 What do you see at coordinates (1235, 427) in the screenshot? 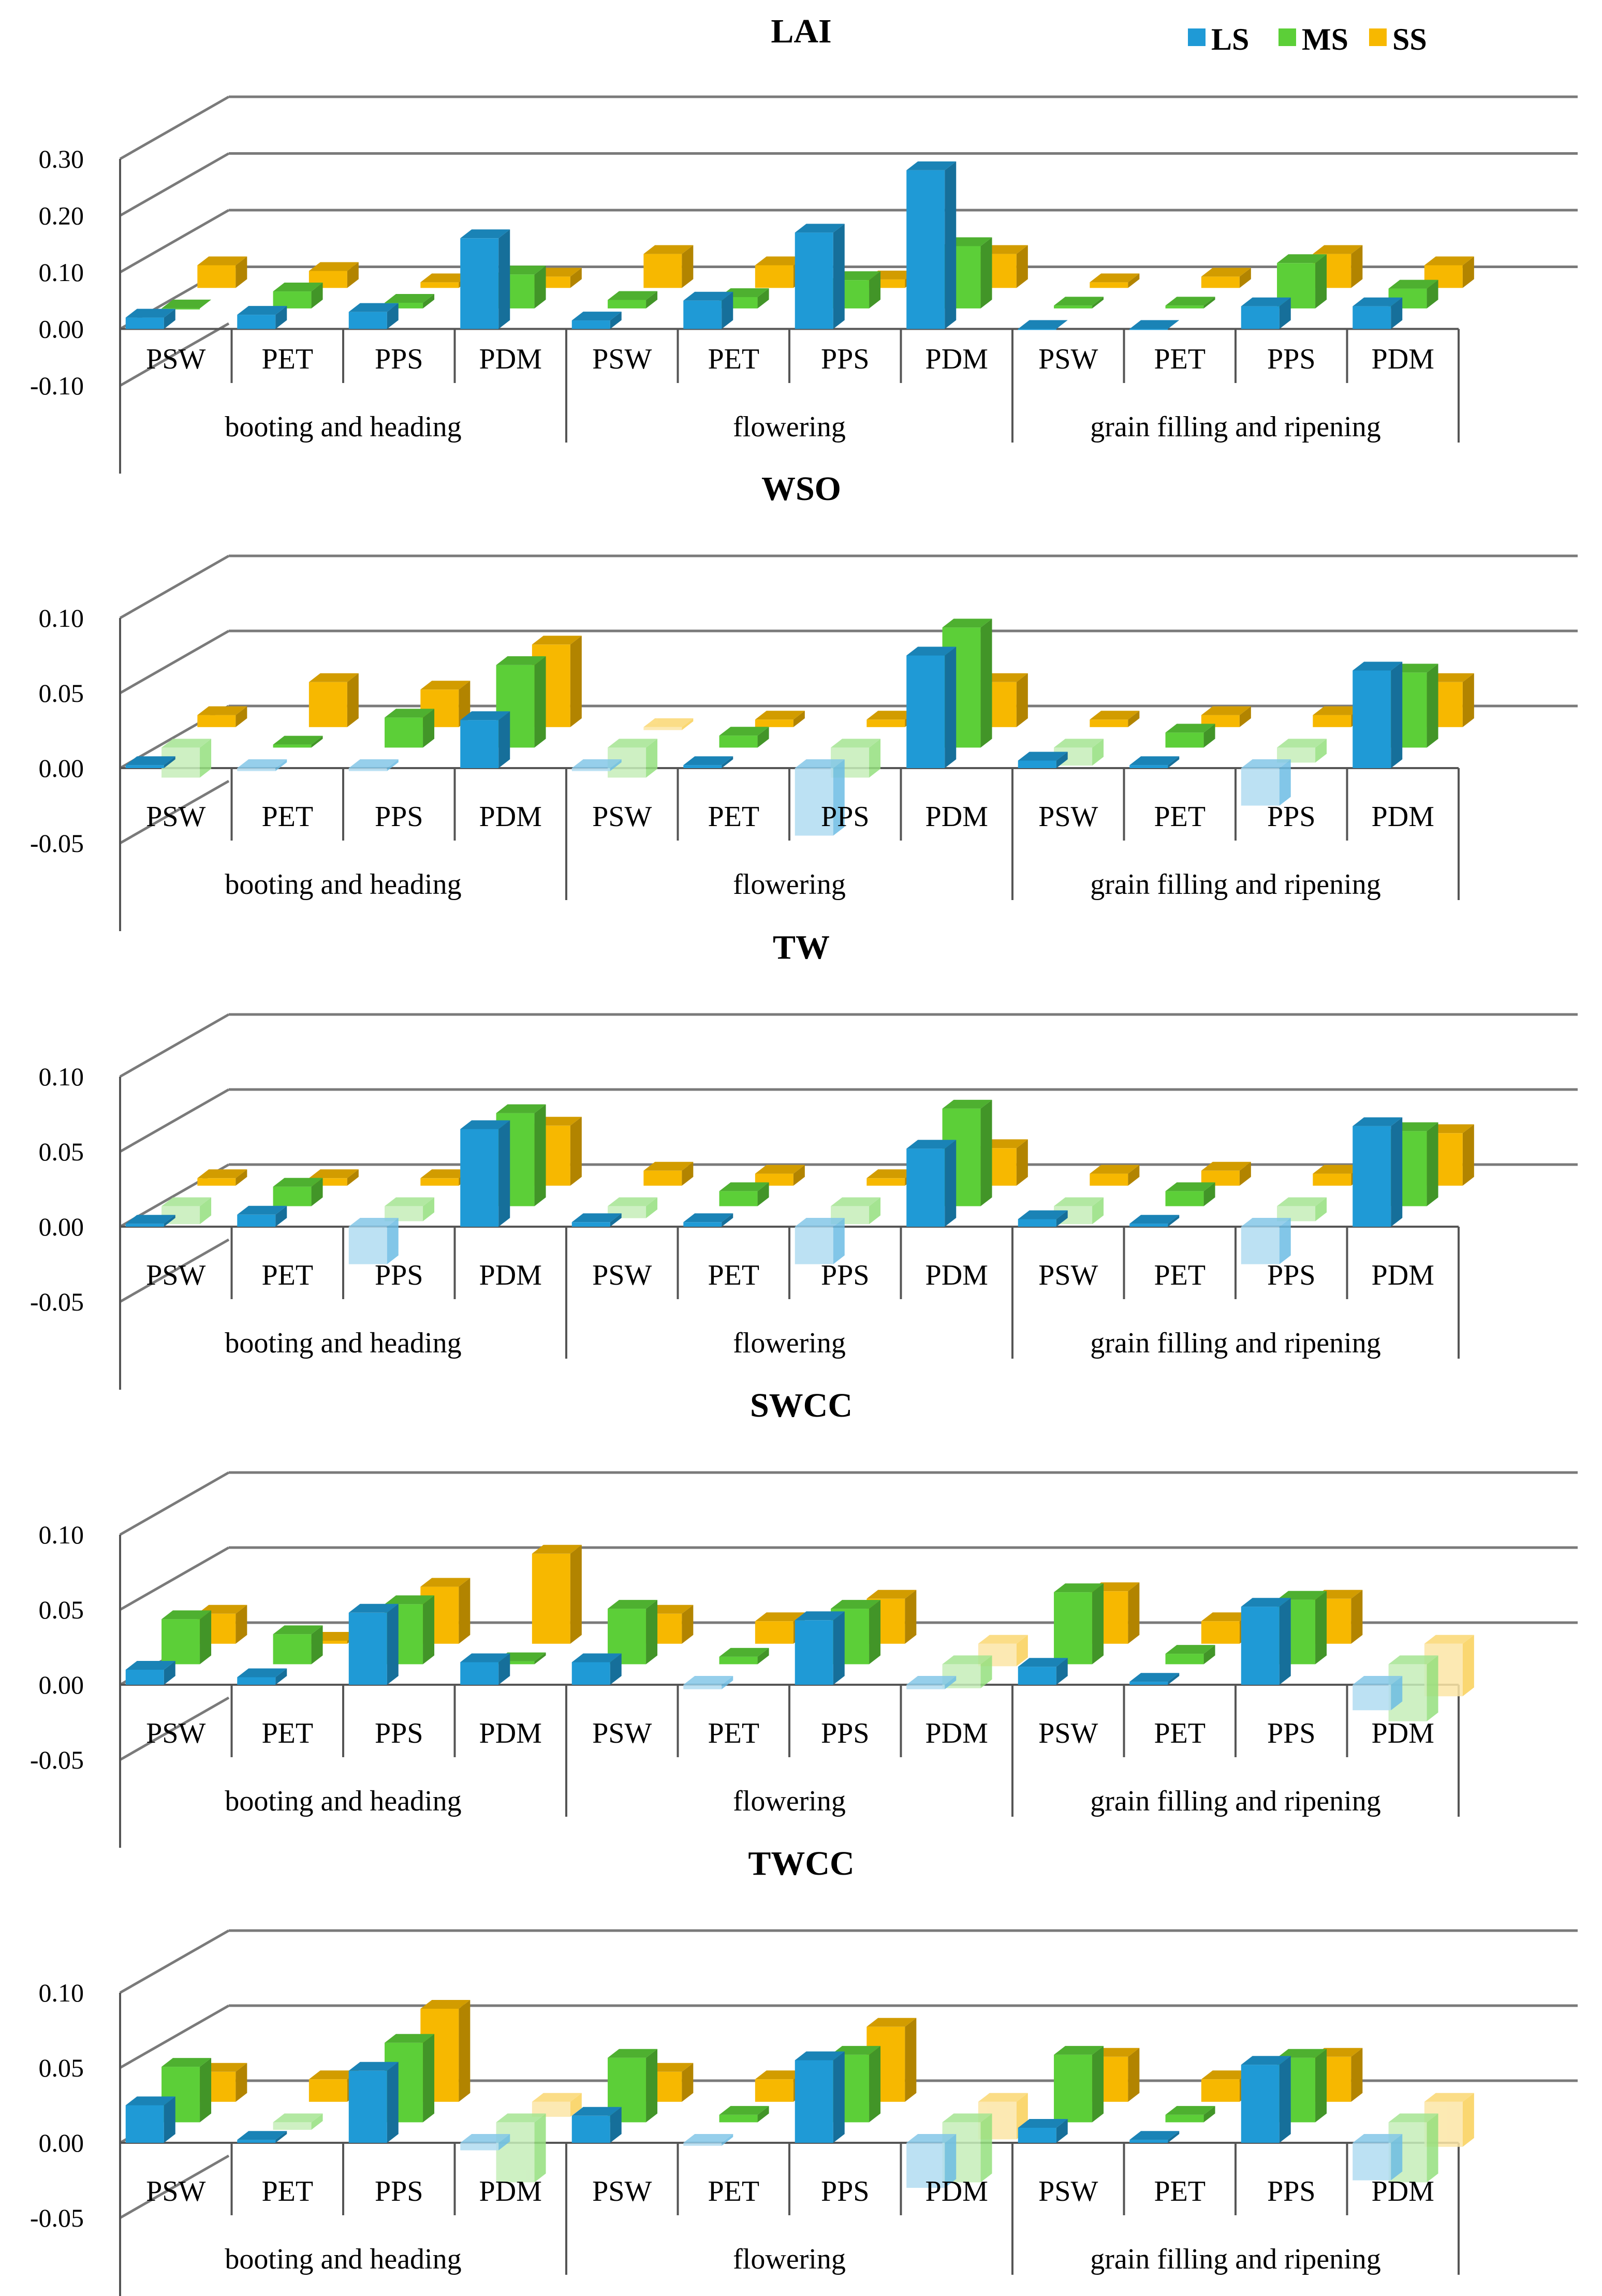
I see `x-group-label: grain filling and ripening` at bounding box center [1235, 427].